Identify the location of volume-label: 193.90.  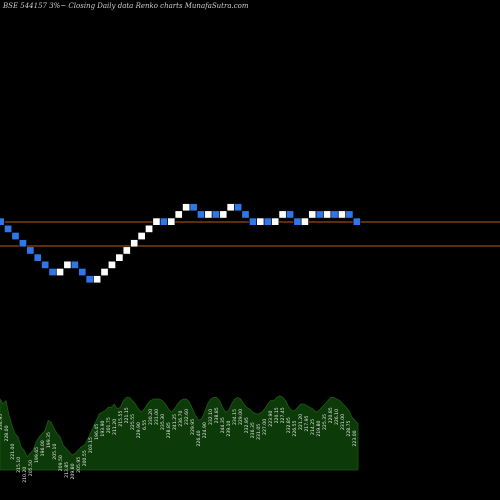
(103, 428).